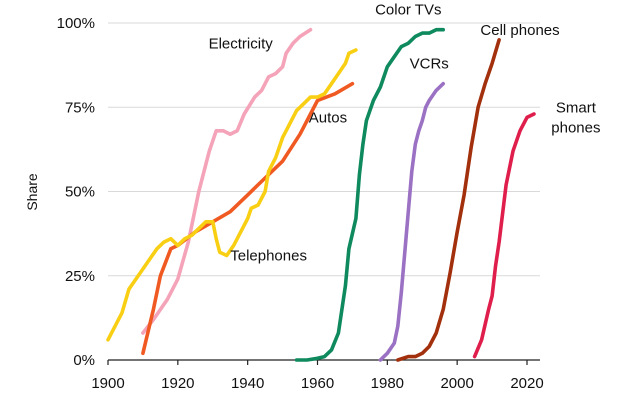  Describe the element at coordinates (408, 10) in the screenshot. I see `series-label: Color TVs` at that location.